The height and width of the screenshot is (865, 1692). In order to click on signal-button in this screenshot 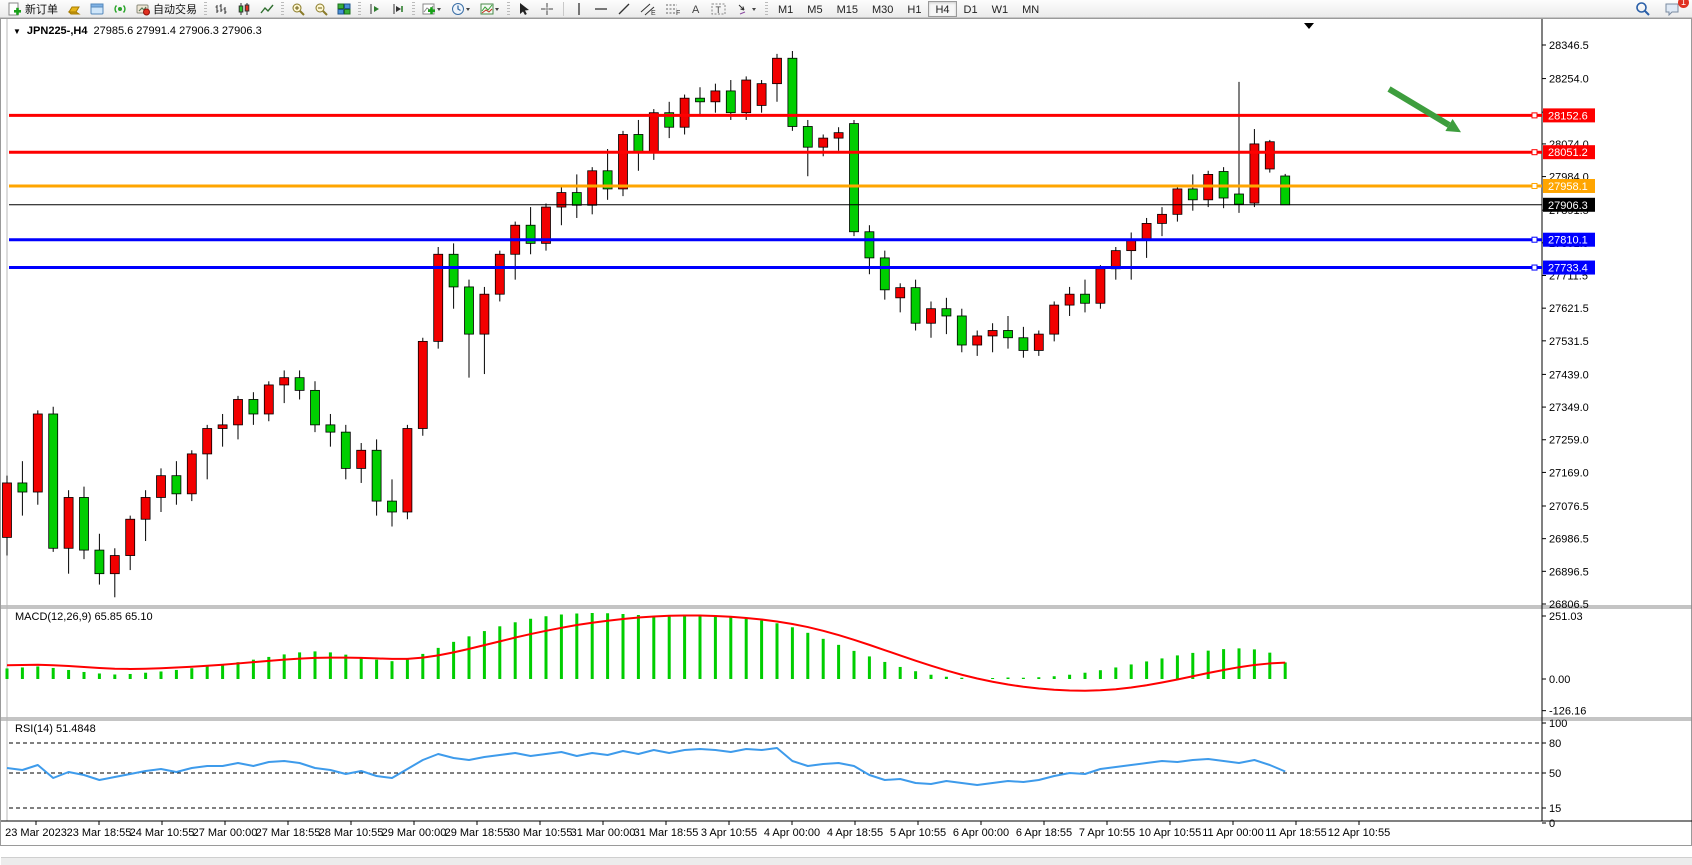, I will do `click(120, 9)`.